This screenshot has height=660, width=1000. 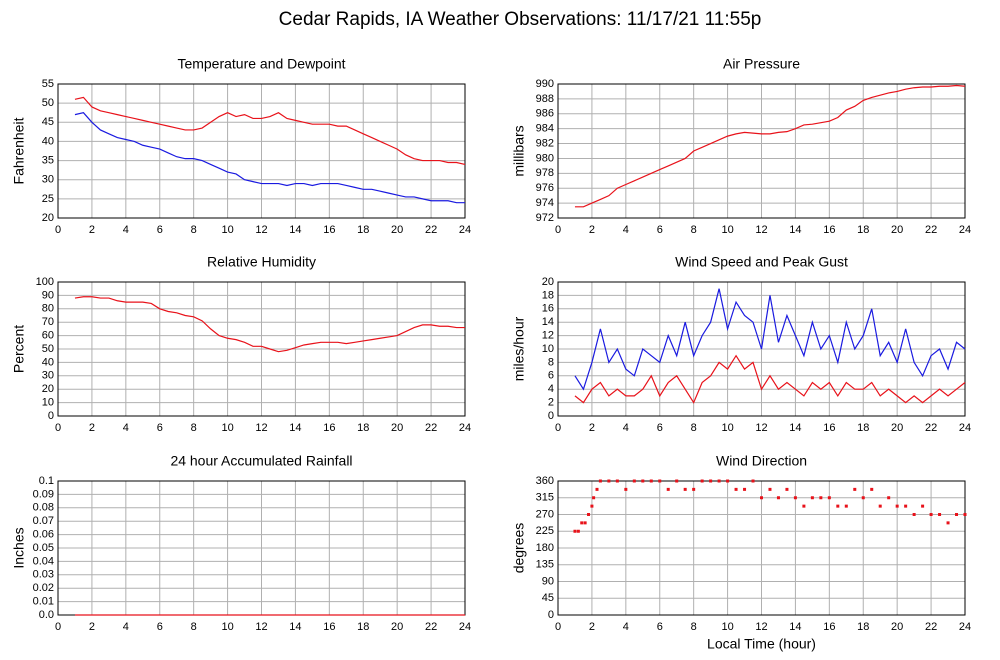 I want to click on y-tick-label: 90, so click(x=48, y=295).